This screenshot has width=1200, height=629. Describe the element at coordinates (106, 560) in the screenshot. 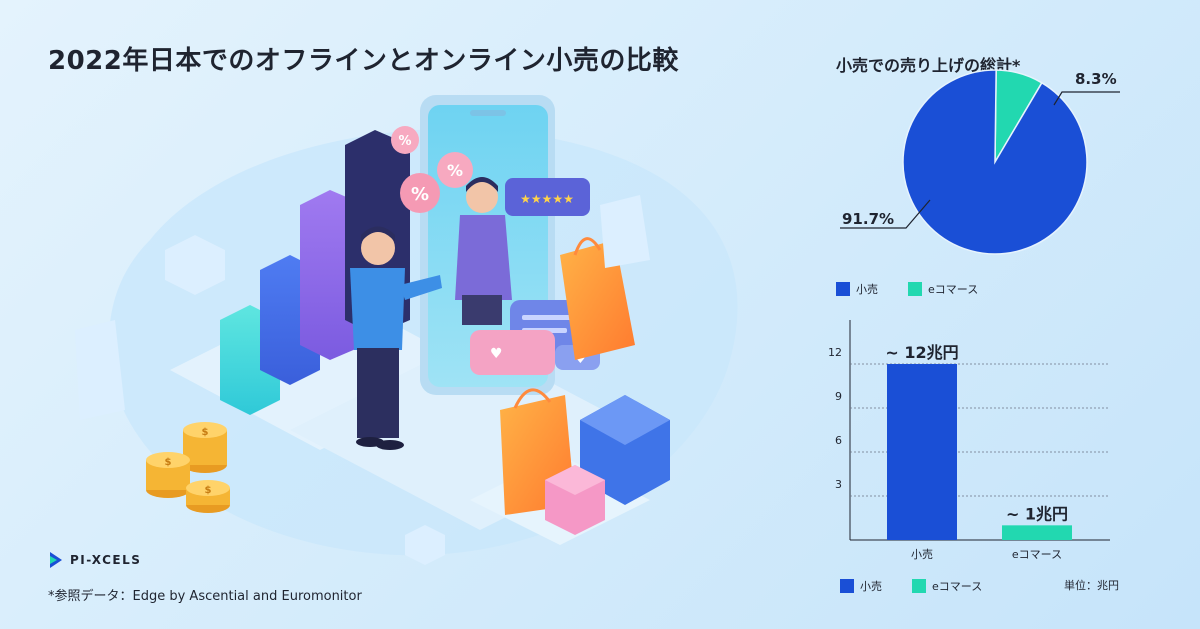

I see `logo-text: PI-XCELS` at that location.